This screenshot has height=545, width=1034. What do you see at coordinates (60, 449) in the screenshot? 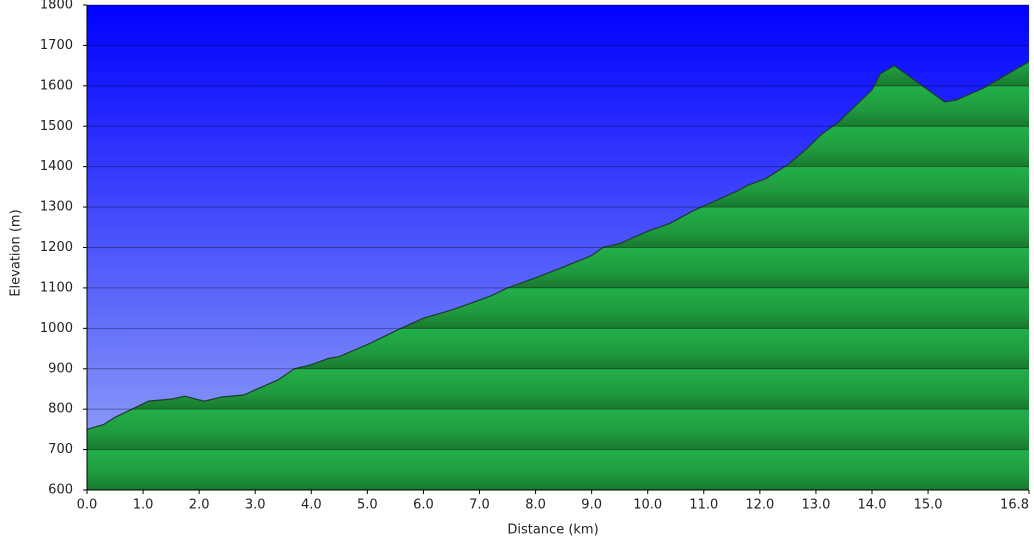
I see `y-tick-label: 700` at bounding box center [60, 449].